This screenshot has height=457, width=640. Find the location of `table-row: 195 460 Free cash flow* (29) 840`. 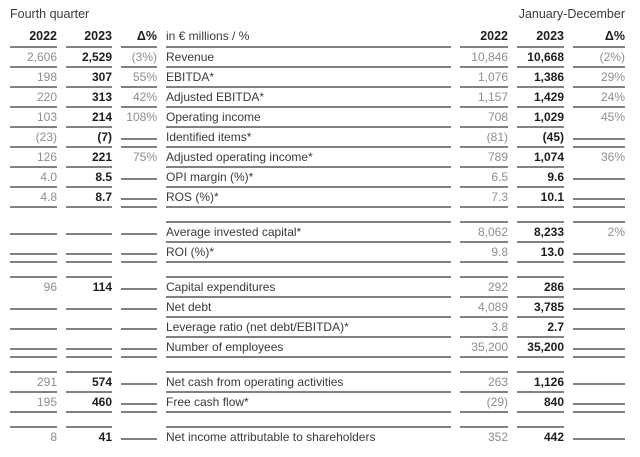

table-row: 195 460 Free cash flow* (29) 840 is located at coordinates (317, 401).